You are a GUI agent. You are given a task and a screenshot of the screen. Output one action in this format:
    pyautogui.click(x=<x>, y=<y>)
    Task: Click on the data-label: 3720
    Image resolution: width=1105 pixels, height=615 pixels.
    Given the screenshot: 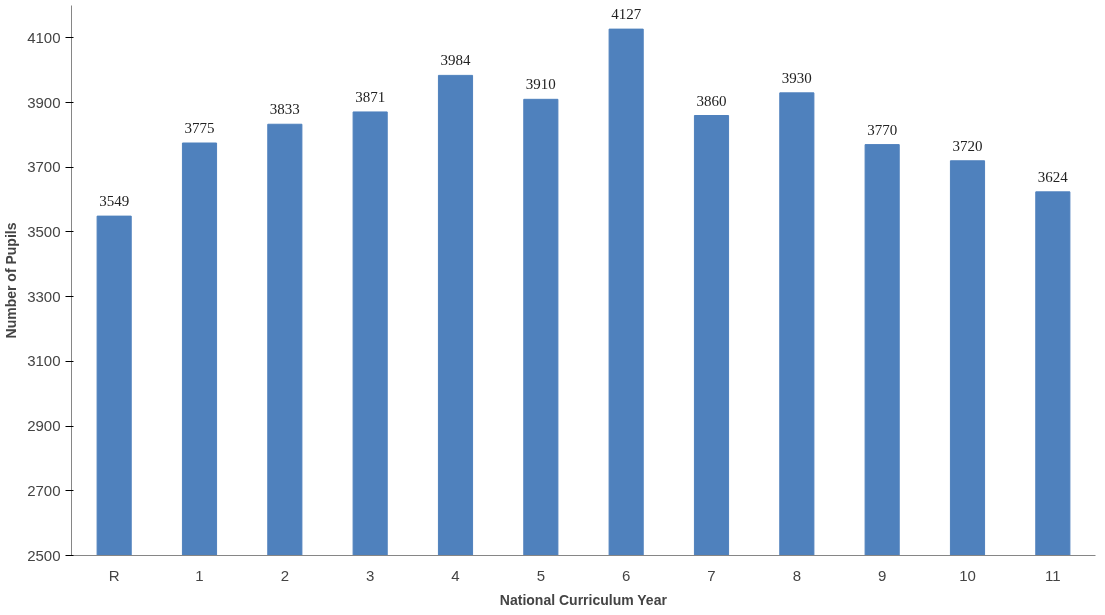 What is the action you would take?
    pyautogui.click(x=967, y=145)
    